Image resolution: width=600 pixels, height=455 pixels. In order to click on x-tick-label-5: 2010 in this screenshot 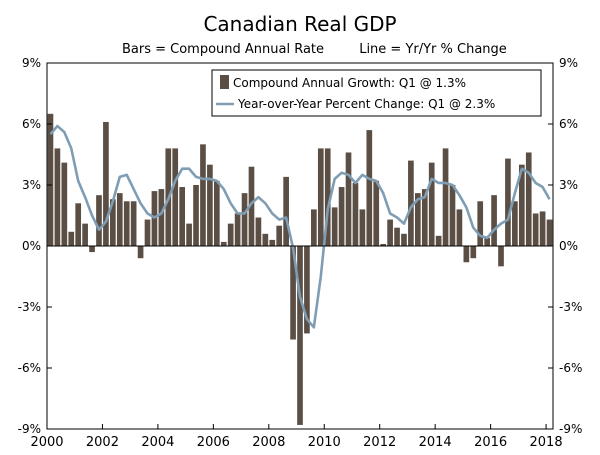, I will do `click(324, 442)`.